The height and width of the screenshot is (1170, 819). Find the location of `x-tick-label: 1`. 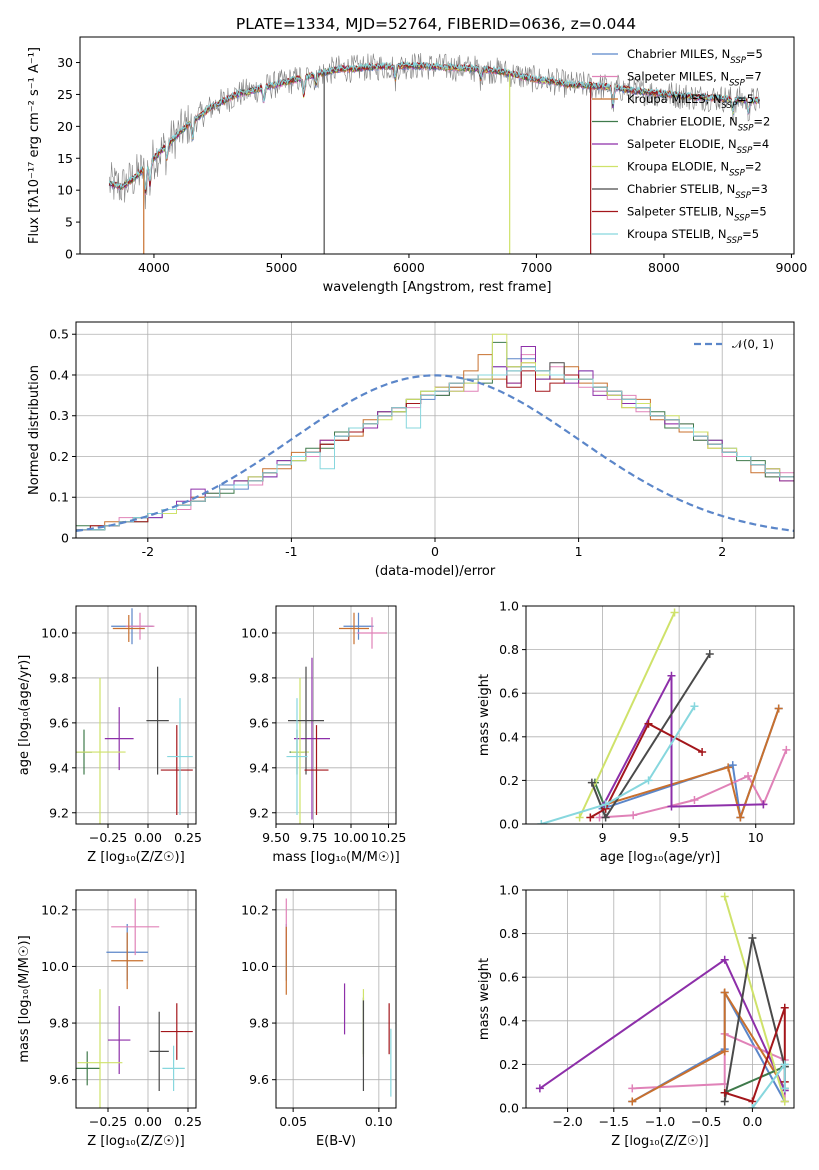

x-tick-label: 1 is located at coordinates (579, 551).